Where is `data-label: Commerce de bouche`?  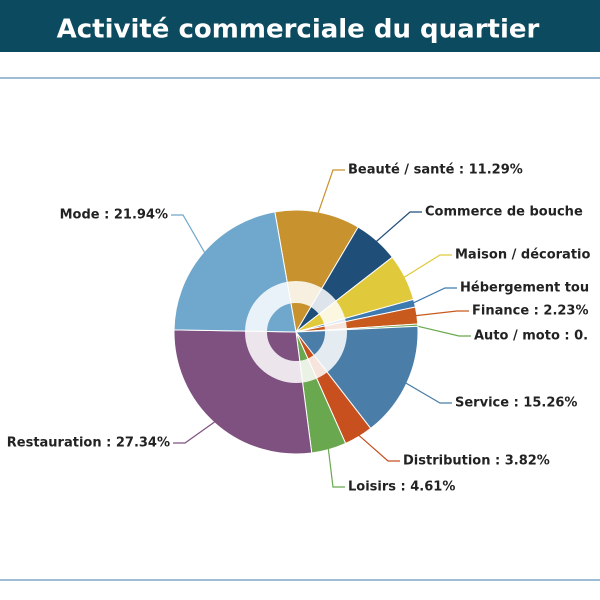
data-label: Commerce de bouche is located at coordinates (504, 212).